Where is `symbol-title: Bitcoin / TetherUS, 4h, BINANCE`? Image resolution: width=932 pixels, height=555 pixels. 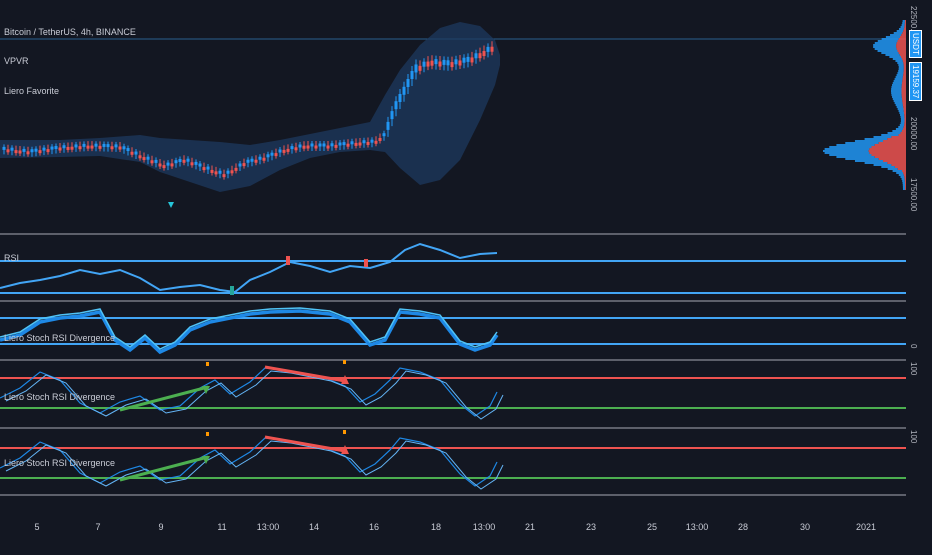
symbol-title: Bitcoin / TetherUS, 4h, BINANCE is located at coordinates (70, 32).